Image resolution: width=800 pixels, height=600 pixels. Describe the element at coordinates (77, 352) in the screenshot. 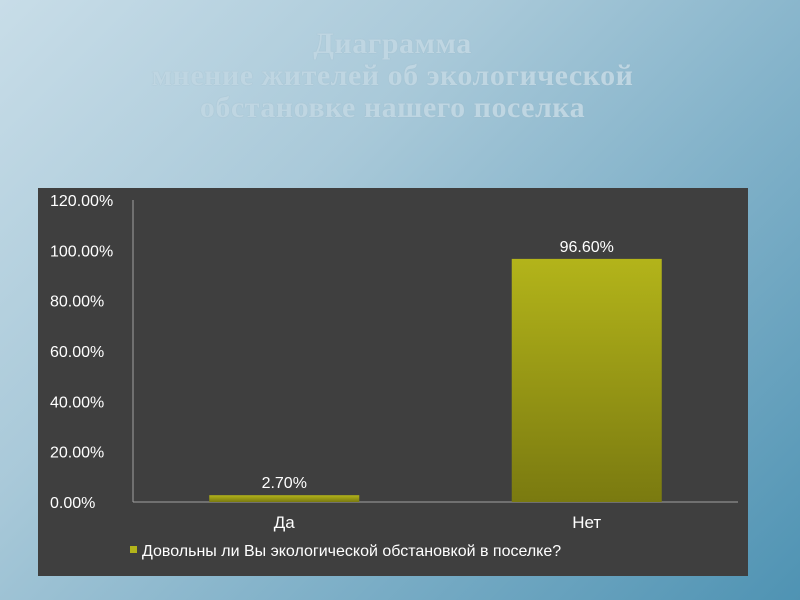

I see `y-tick-label: 60.00%` at that location.